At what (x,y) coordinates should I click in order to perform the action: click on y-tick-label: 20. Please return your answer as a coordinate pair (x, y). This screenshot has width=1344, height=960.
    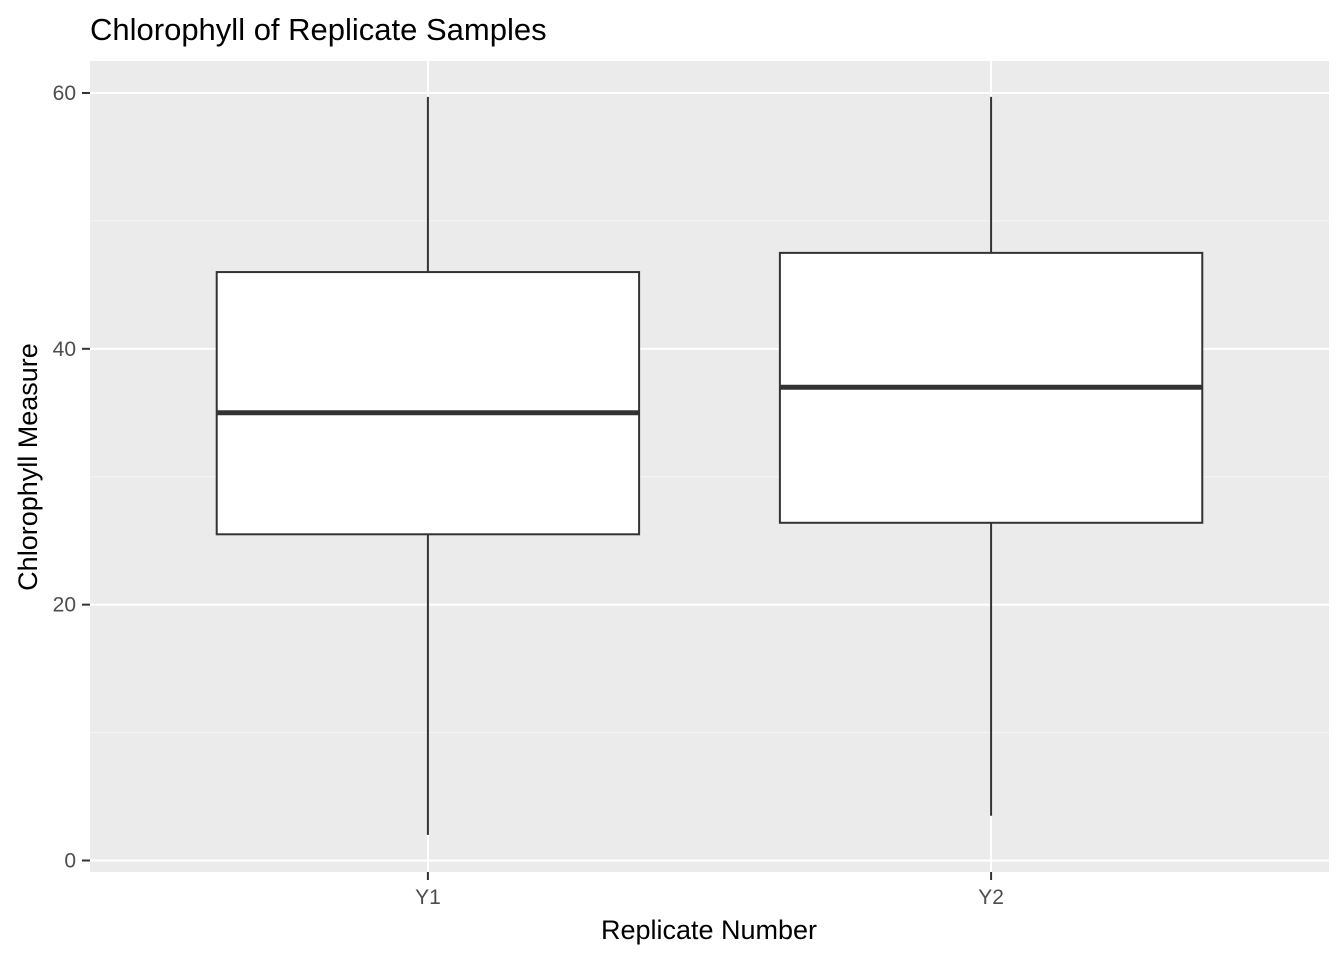
    Looking at the image, I should click on (64, 605).